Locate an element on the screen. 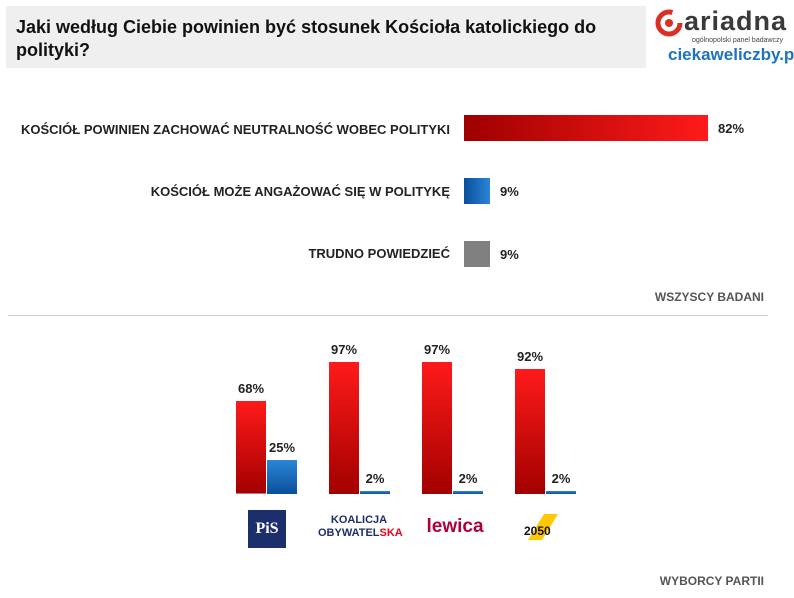 Image resolution: width=794 pixels, height=598 pixels. pis-logo-box: PiS is located at coordinates (267, 529).